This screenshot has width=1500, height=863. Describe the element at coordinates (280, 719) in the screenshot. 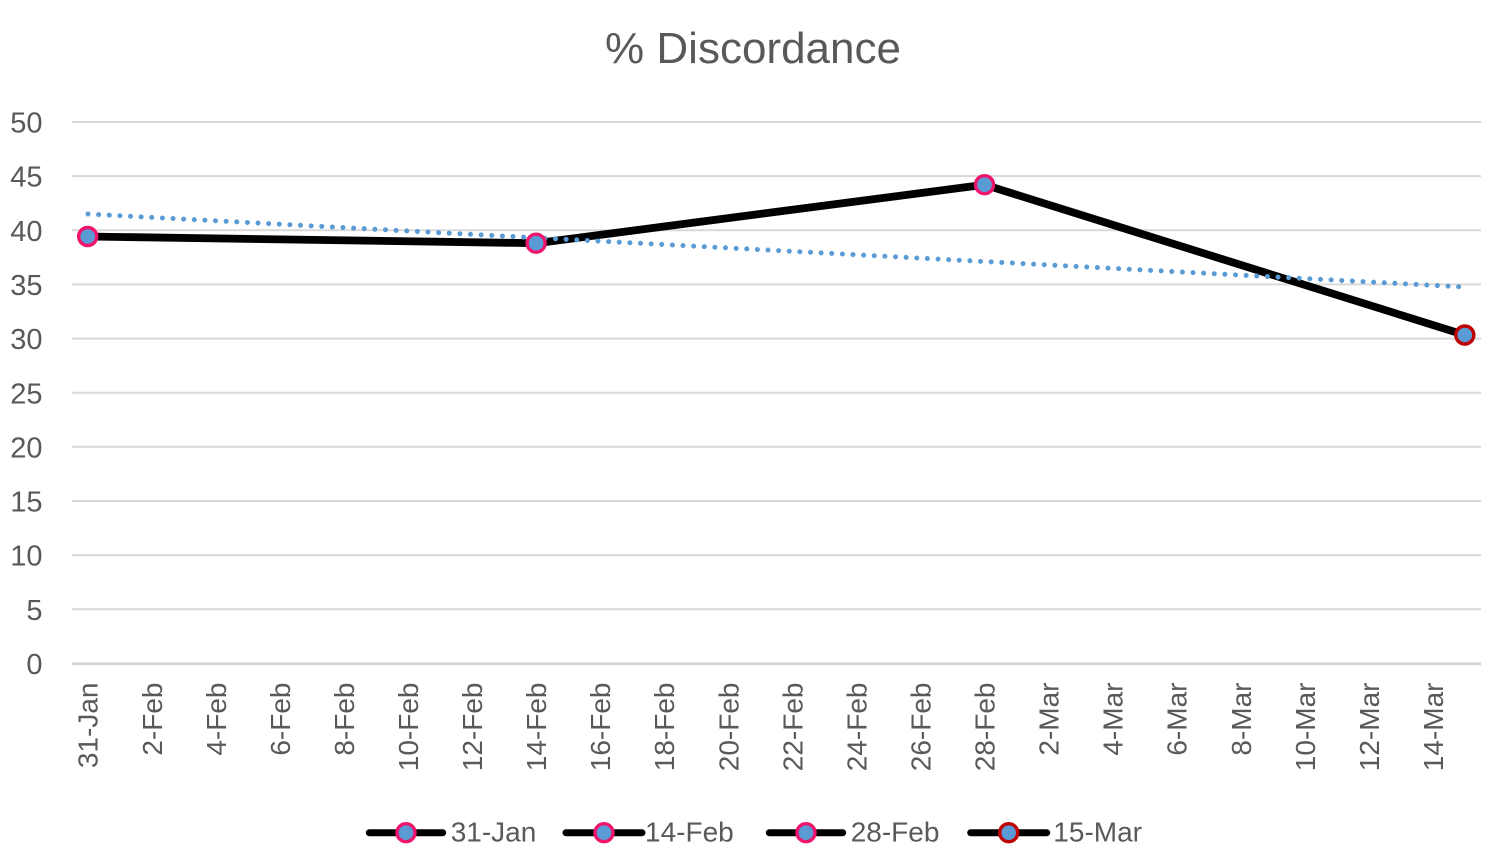

I see `svg-text: 6-Feb` at that location.